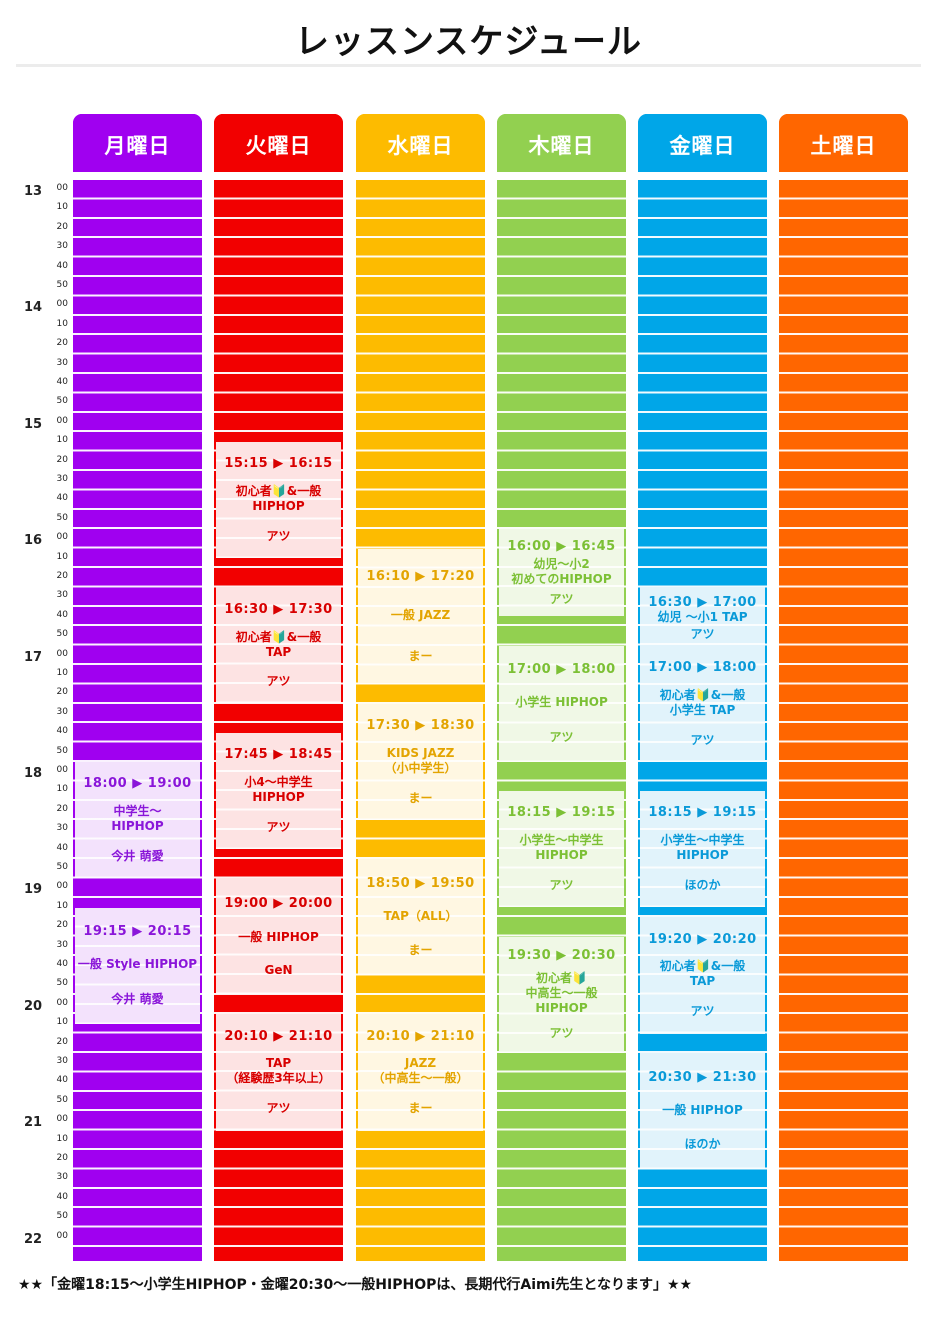 This screenshot has width=937, height=1325. Describe the element at coordinates (702, 617) in the screenshot. I see `lesson-class: 幼児 ～小1 TAP` at that location.